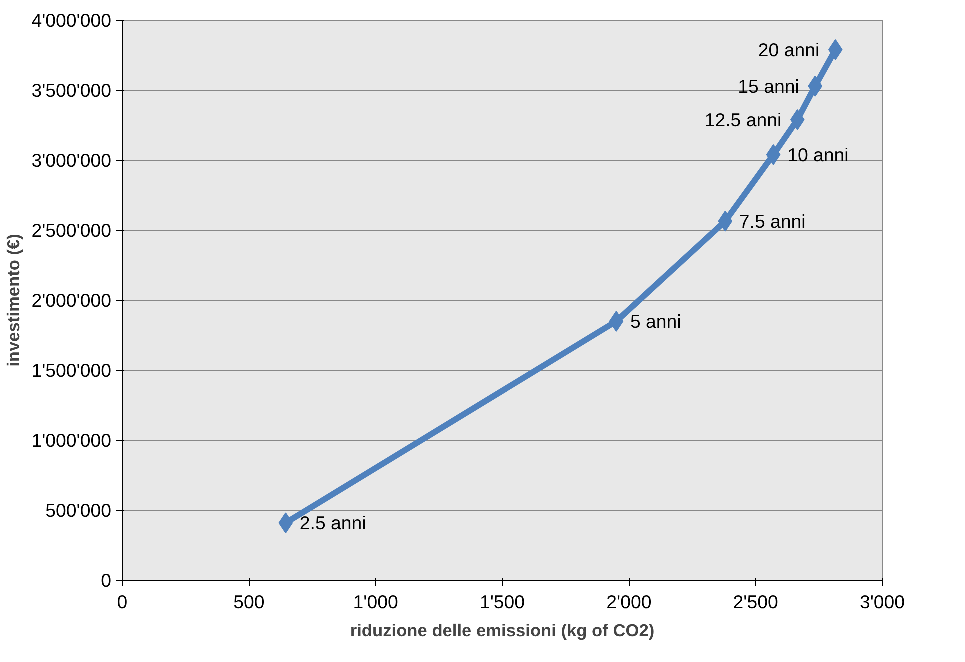 This screenshot has width=965, height=662. I want to click on y-tick-label: 3'000'000, so click(72, 160).